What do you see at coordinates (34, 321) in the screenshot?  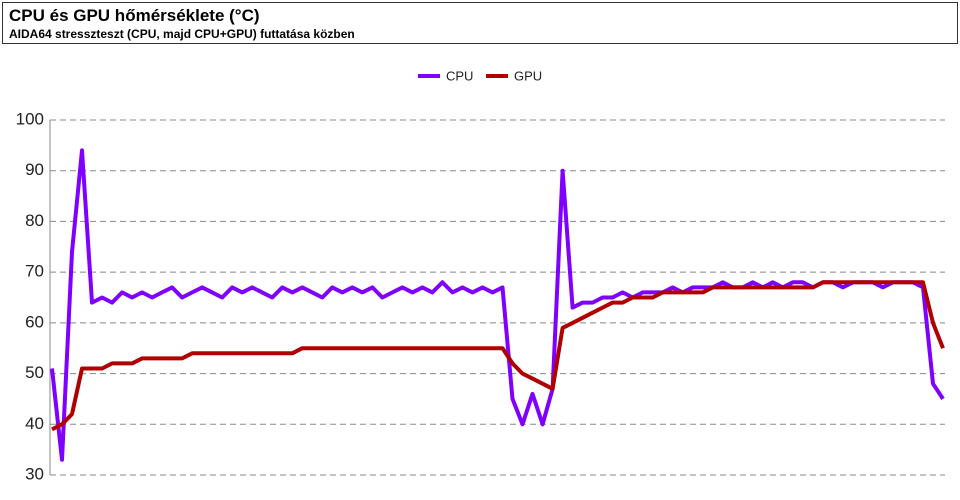 I see `y-tick-label: 60` at bounding box center [34, 321].